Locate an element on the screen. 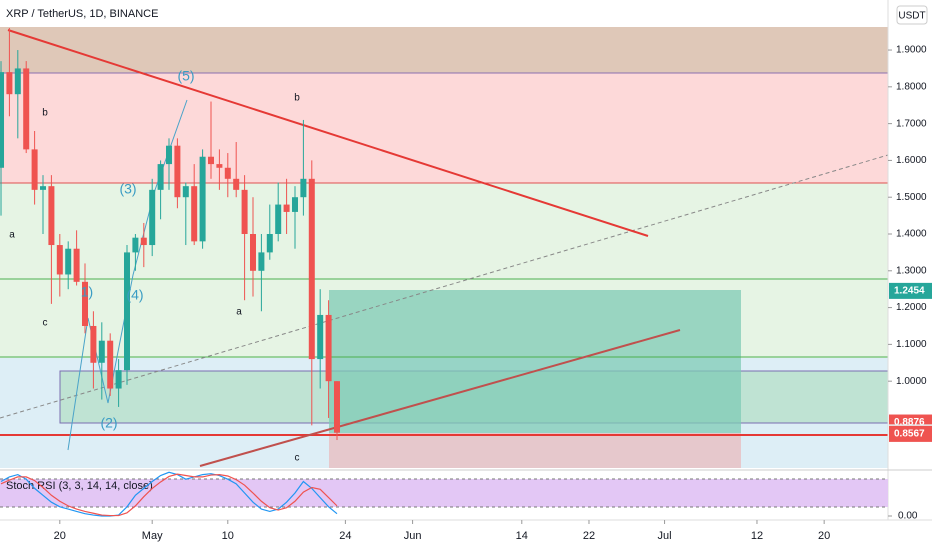 The height and width of the screenshot is (550, 932). x-tick-label: 22 is located at coordinates (589, 536).